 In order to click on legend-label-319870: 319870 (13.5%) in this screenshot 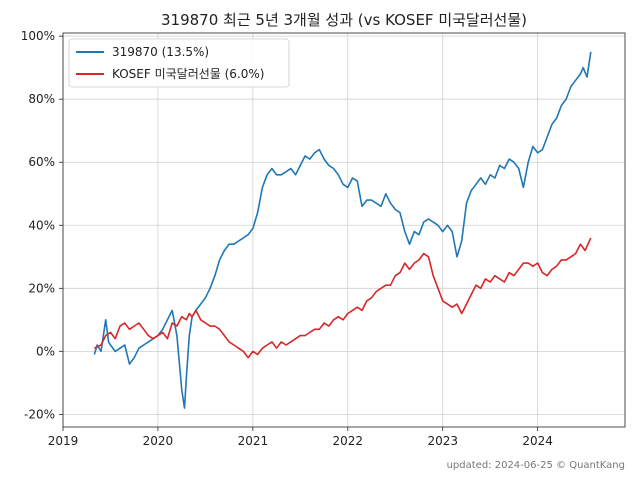, I will do `click(160, 52)`.